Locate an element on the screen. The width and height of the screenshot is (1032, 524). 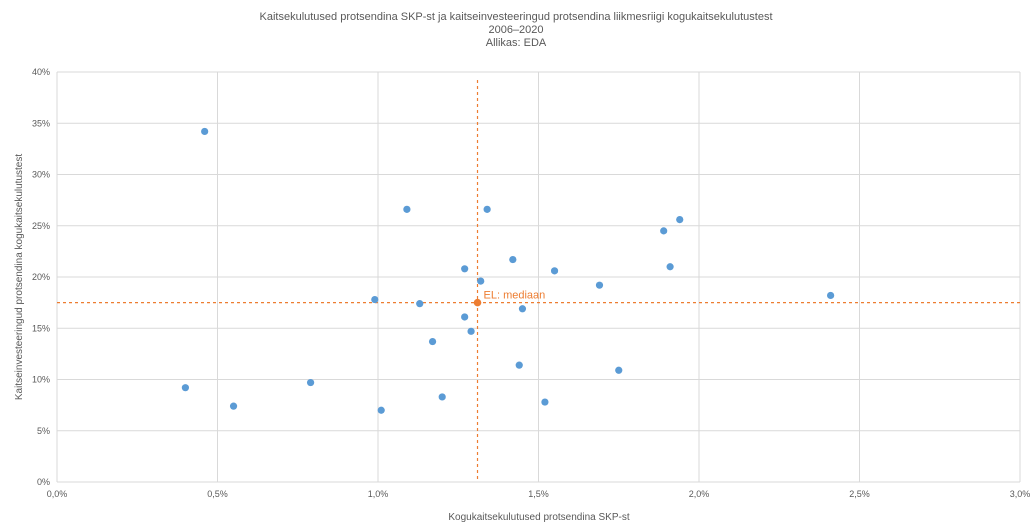
y-axis-ticks: 0% 5% 10% 15% 20% 25% 30% 35% 40% is located at coordinates (41, 277).